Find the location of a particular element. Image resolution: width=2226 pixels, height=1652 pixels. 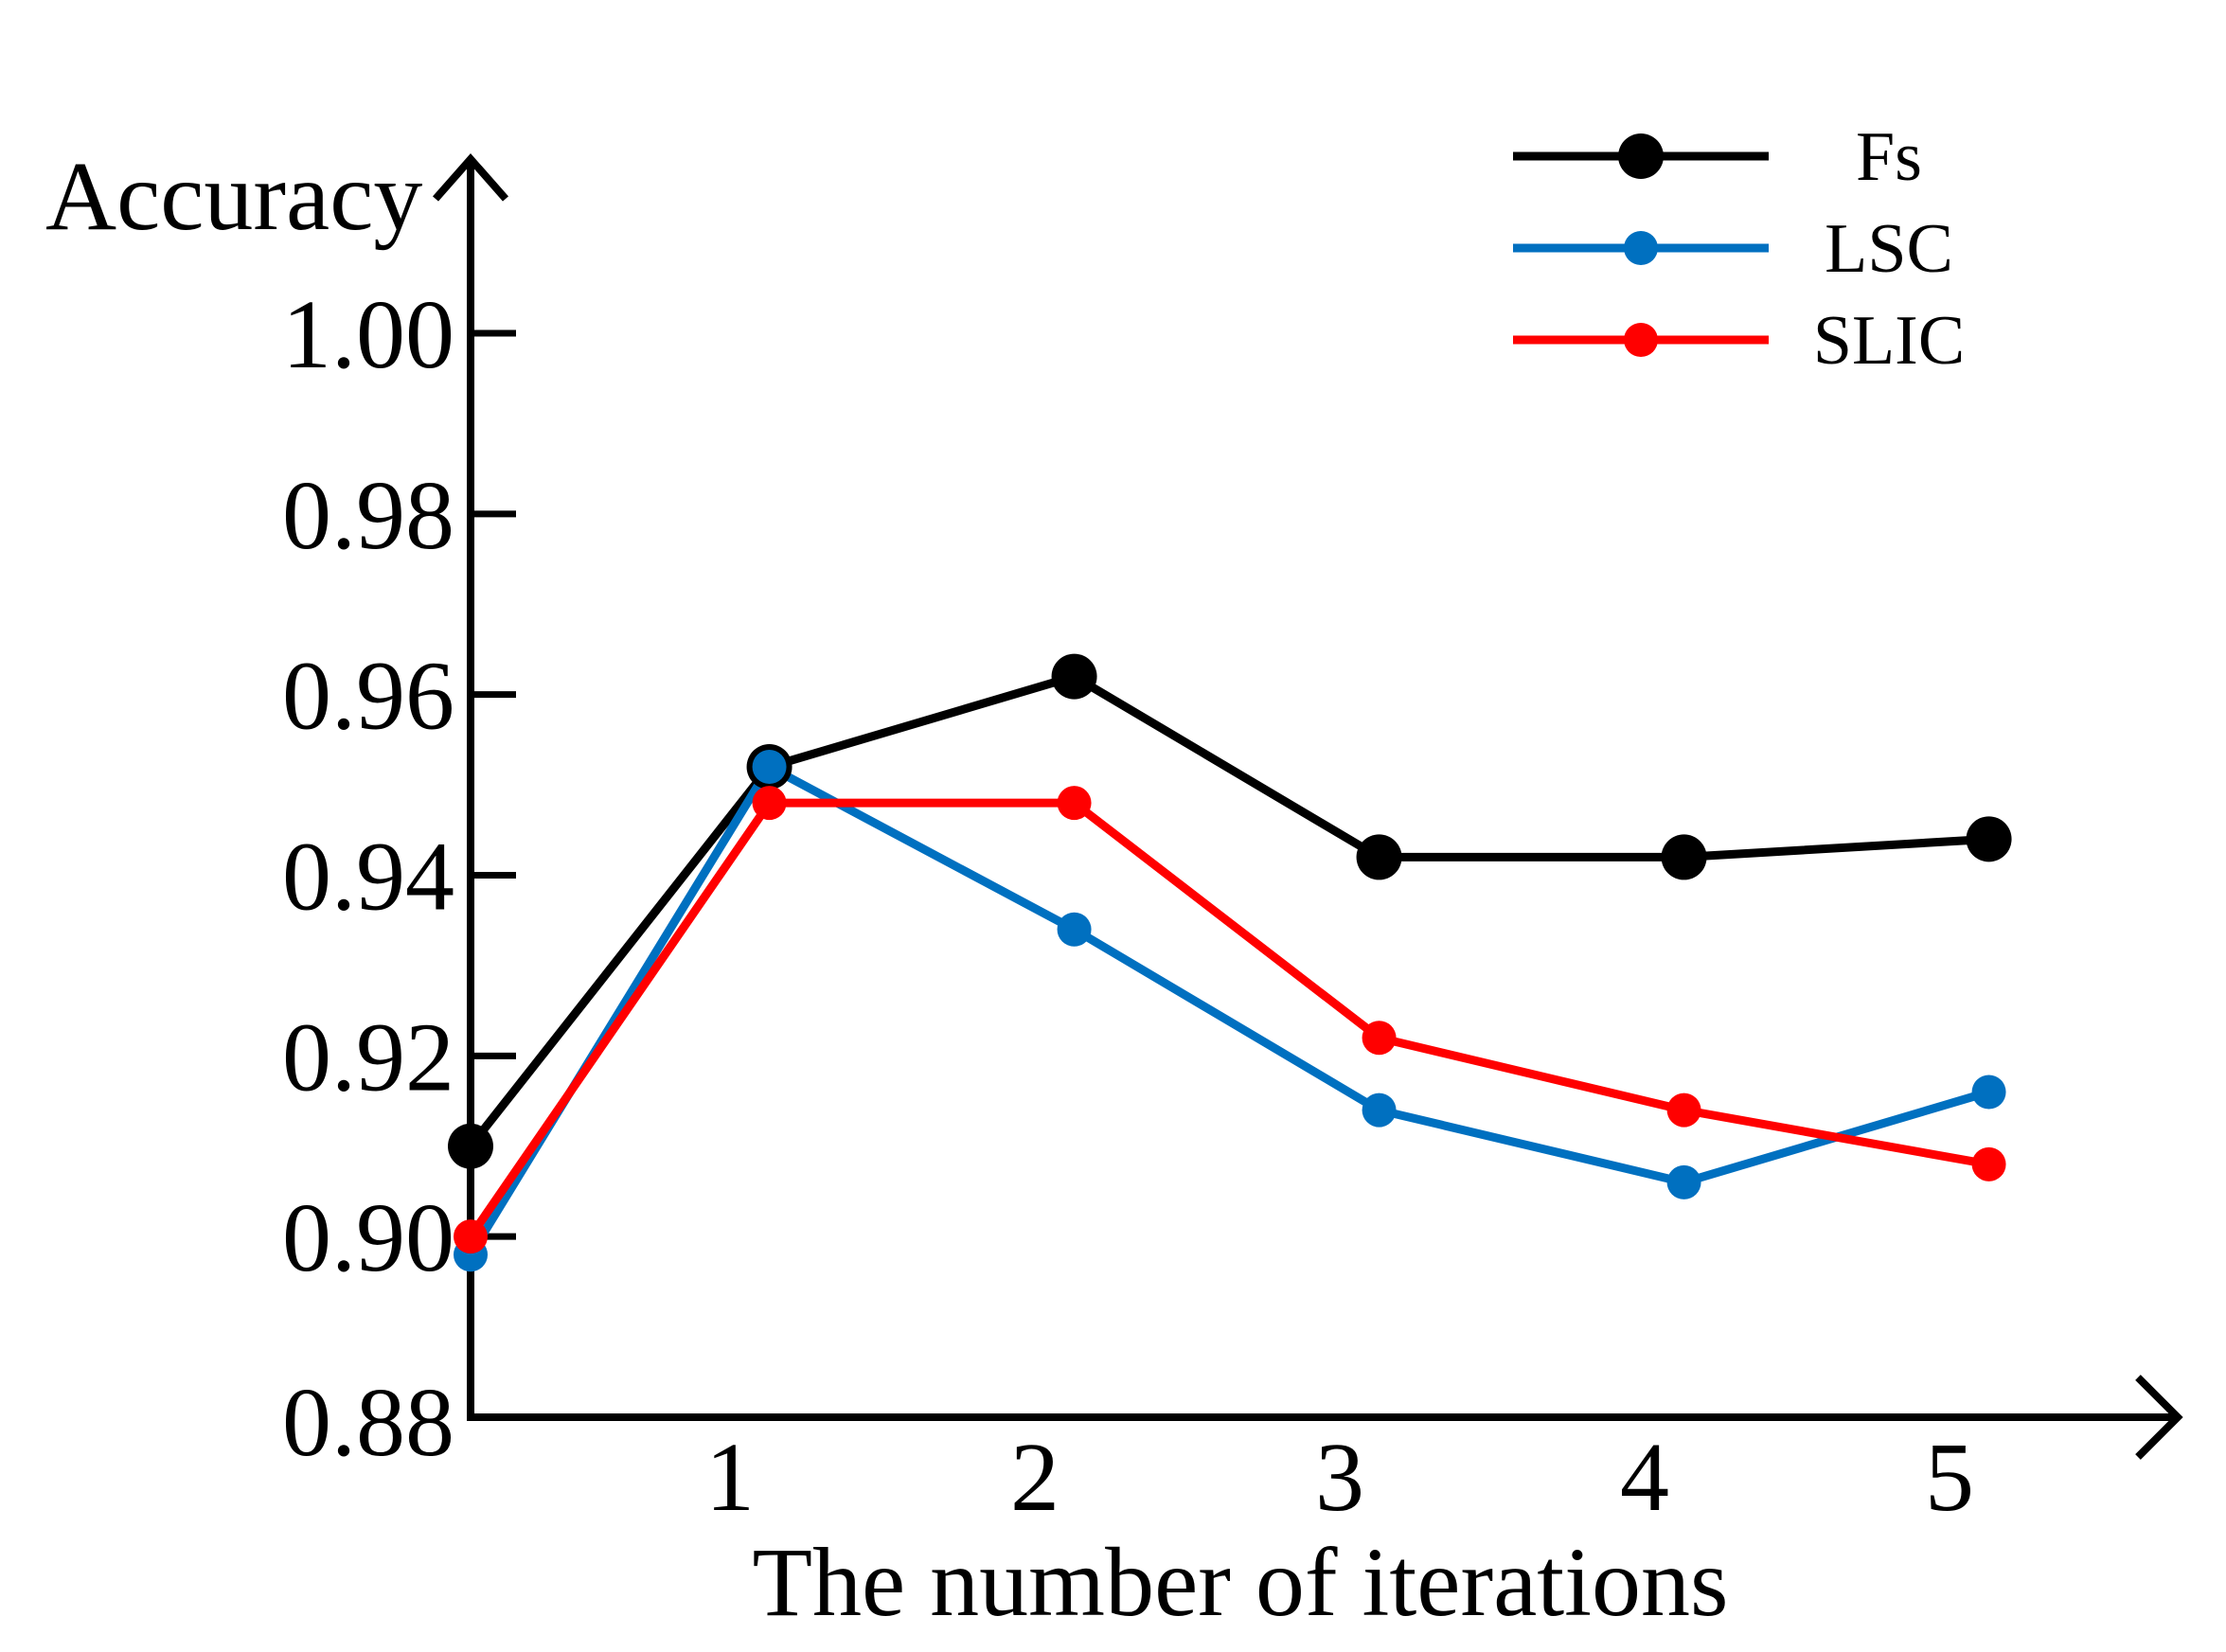

x-tick-label: 3 is located at coordinates (1340, 1477).